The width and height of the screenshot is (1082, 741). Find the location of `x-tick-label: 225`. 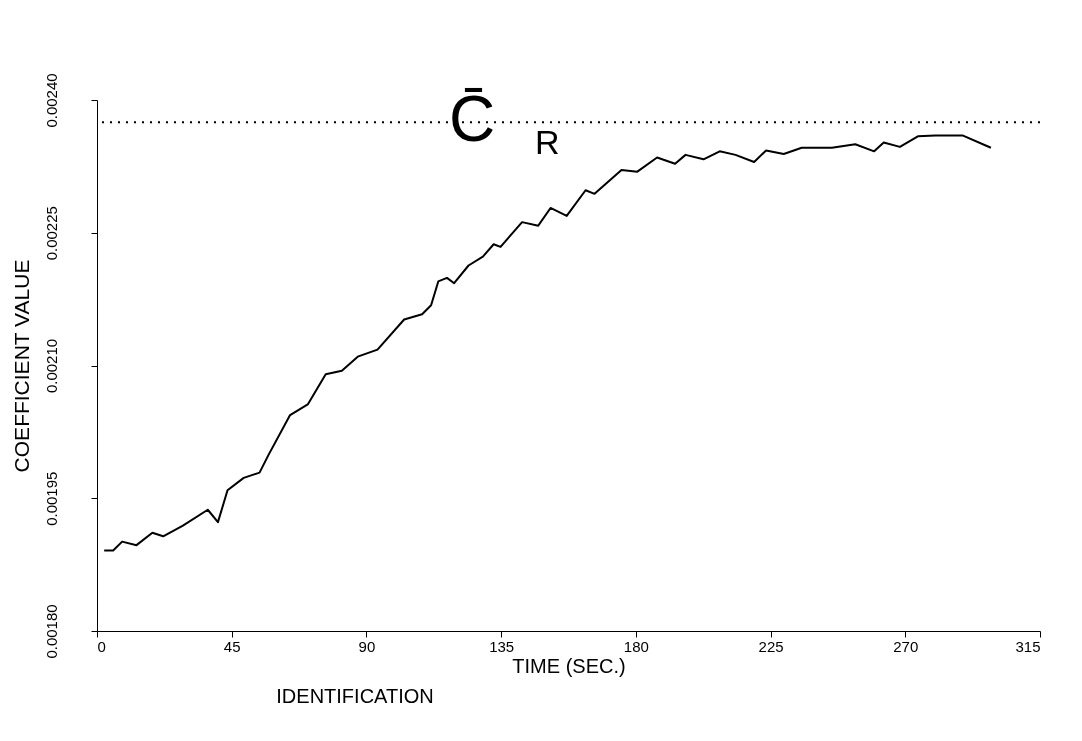

x-tick-label: 225 is located at coordinates (771, 646).